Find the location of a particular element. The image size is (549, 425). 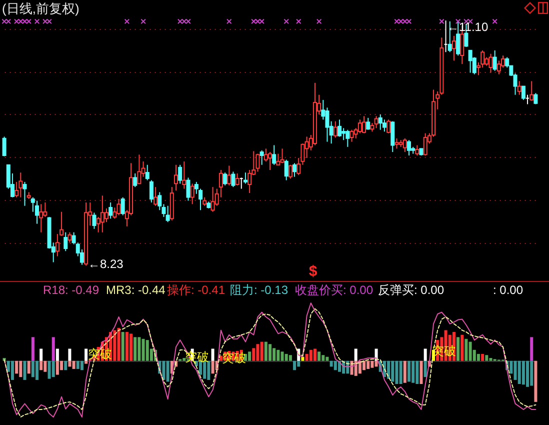

text: 反弹买: 0.00 is located at coordinates (411, 290).